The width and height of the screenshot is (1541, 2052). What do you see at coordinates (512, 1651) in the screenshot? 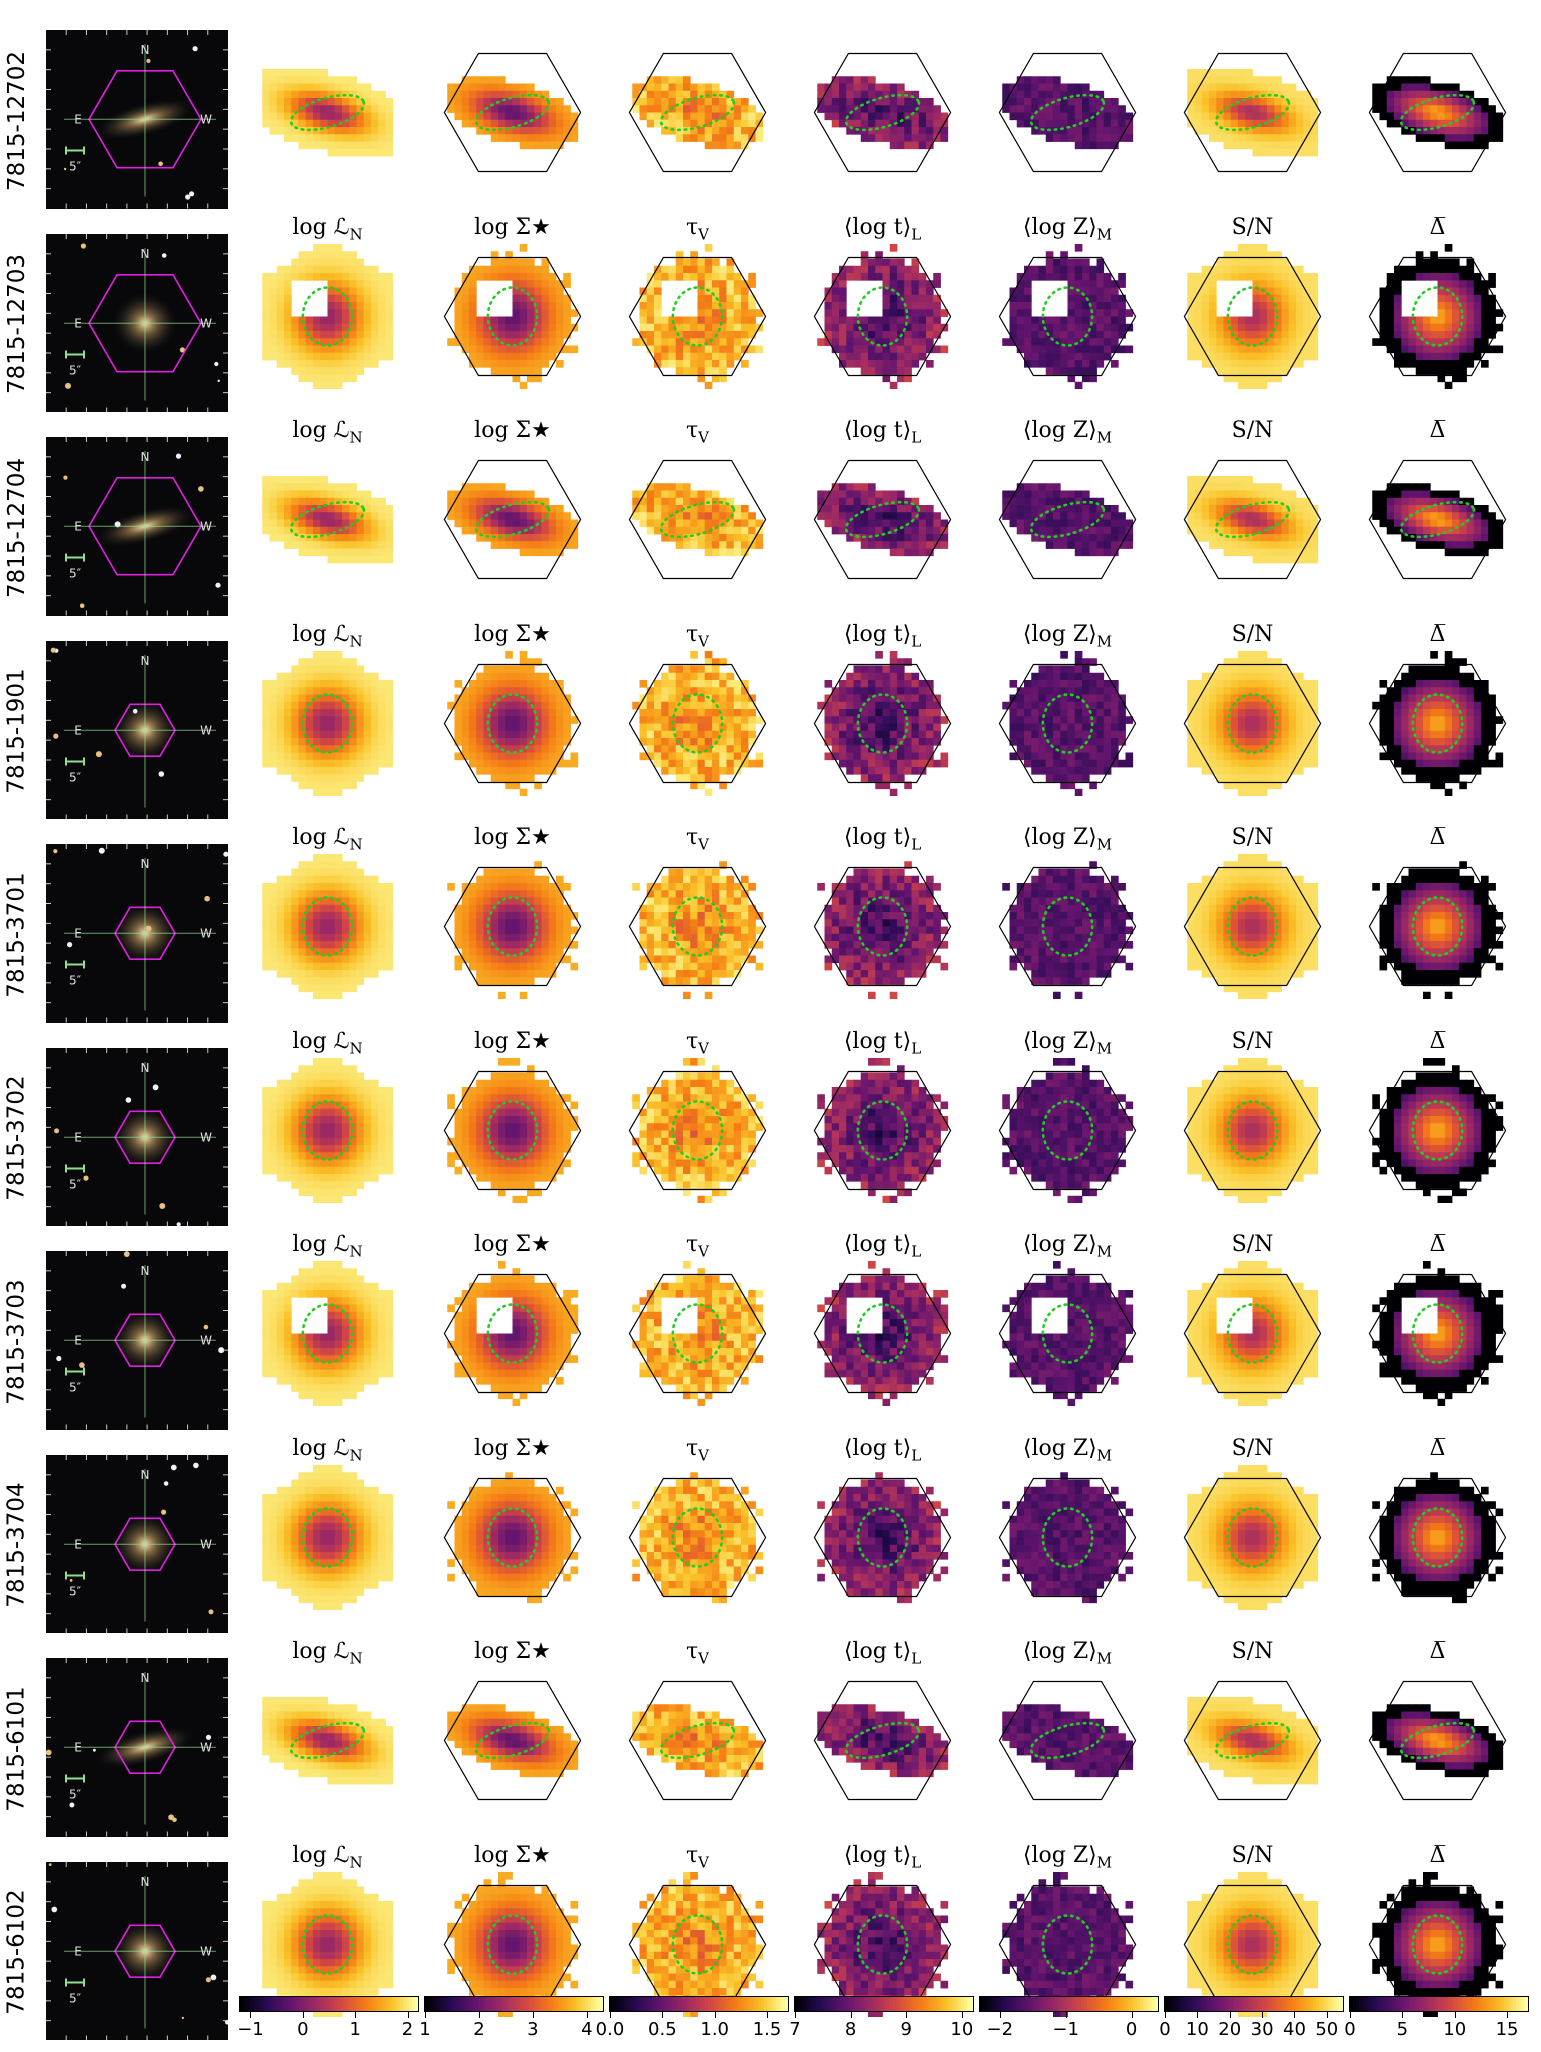
I see `column-title-main: log Σ★` at bounding box center [512, 1651].